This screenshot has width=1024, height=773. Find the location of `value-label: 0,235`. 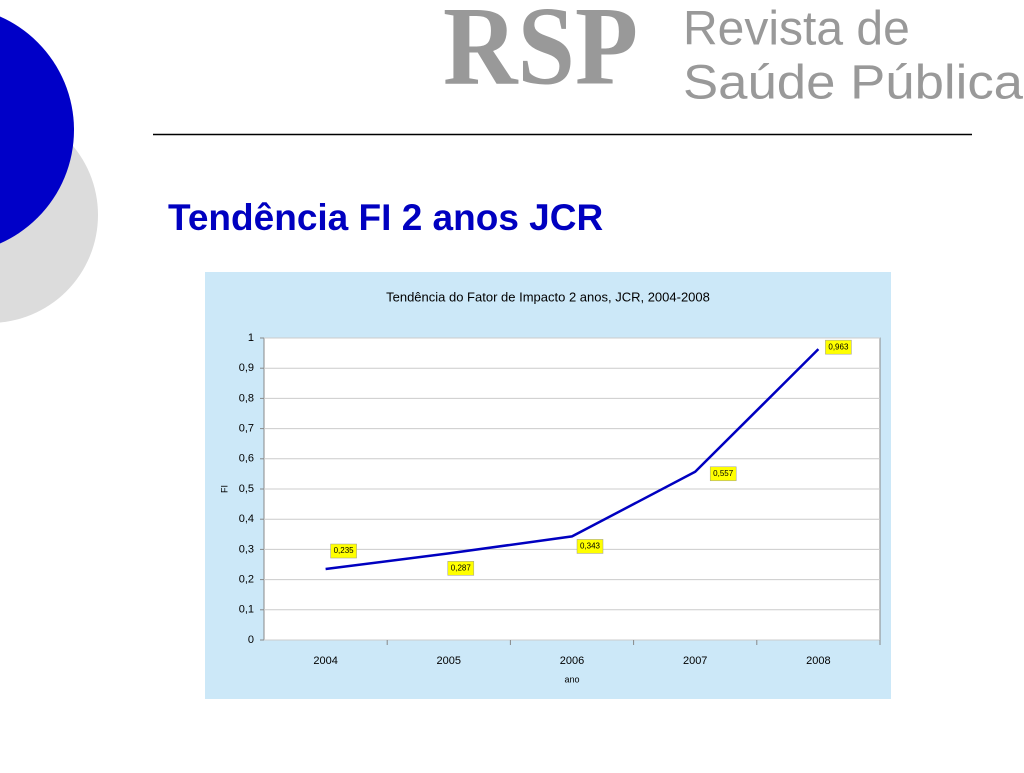

value-label: 0,235 is located at coordinates (344, 550).